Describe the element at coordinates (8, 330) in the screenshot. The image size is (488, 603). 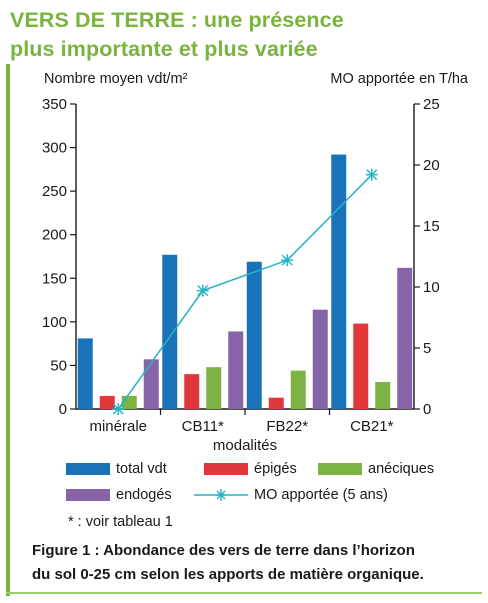
I see `frame-left-border` at that location.